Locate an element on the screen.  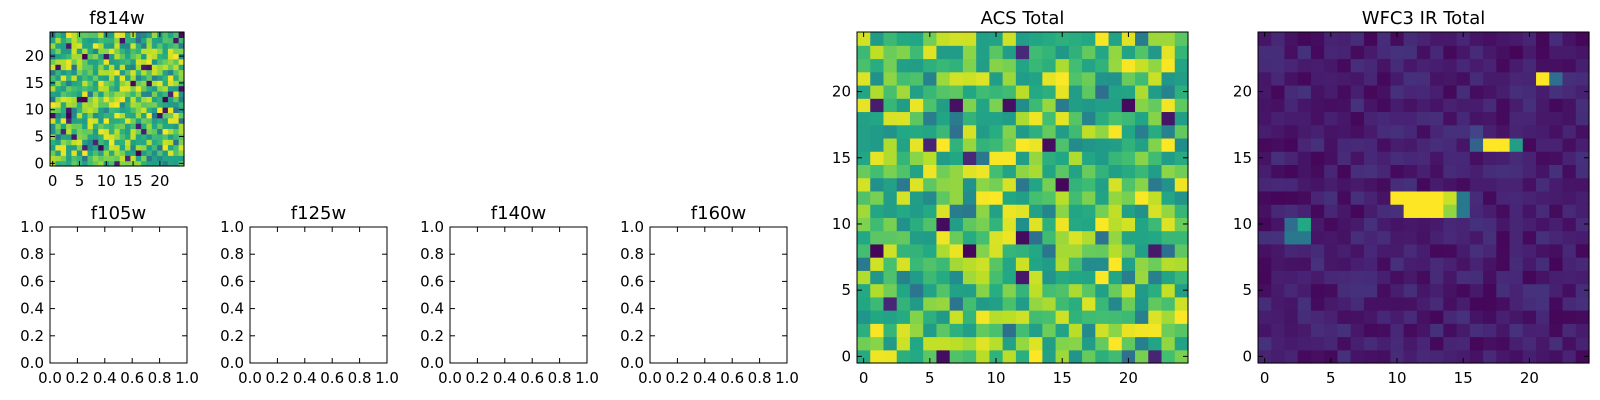
y-tick-label: 15 is located at coordinates (841, 158).